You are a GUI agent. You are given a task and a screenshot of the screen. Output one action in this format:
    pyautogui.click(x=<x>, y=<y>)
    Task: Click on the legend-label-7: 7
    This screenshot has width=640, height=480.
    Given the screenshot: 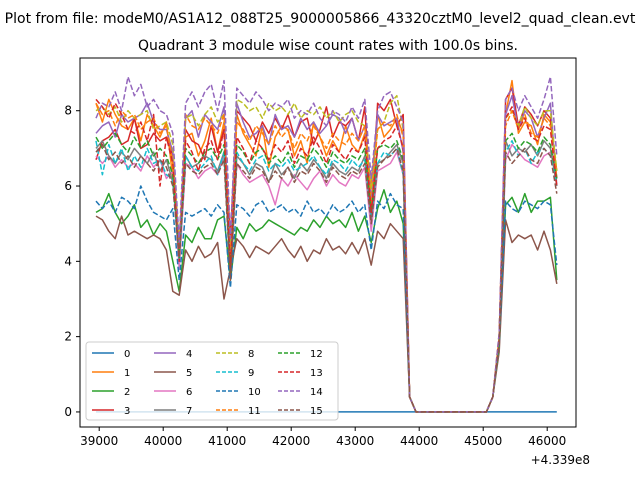 What is the action you would take?
    pyautogui.click(x=189, y=411)
    